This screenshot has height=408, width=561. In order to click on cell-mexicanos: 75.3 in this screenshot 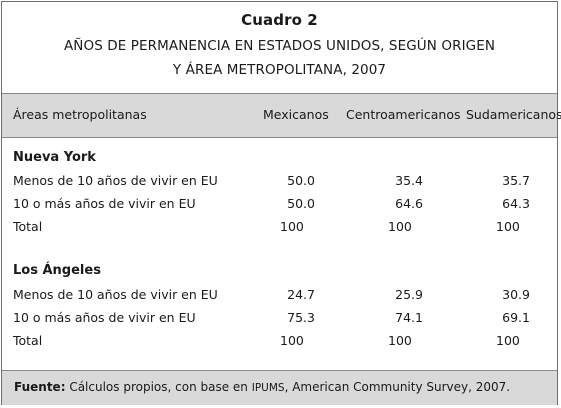, I will do `click(301, 317)`.